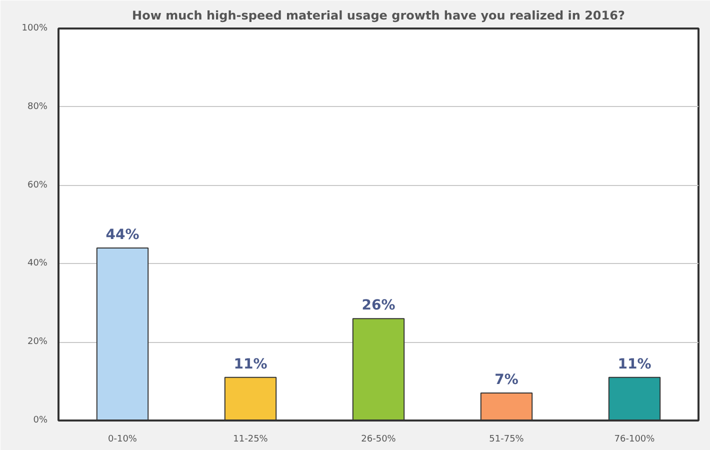 The image size is (710, 450). I want to click on x-tick-label: 76-100%, so click(635, 439).